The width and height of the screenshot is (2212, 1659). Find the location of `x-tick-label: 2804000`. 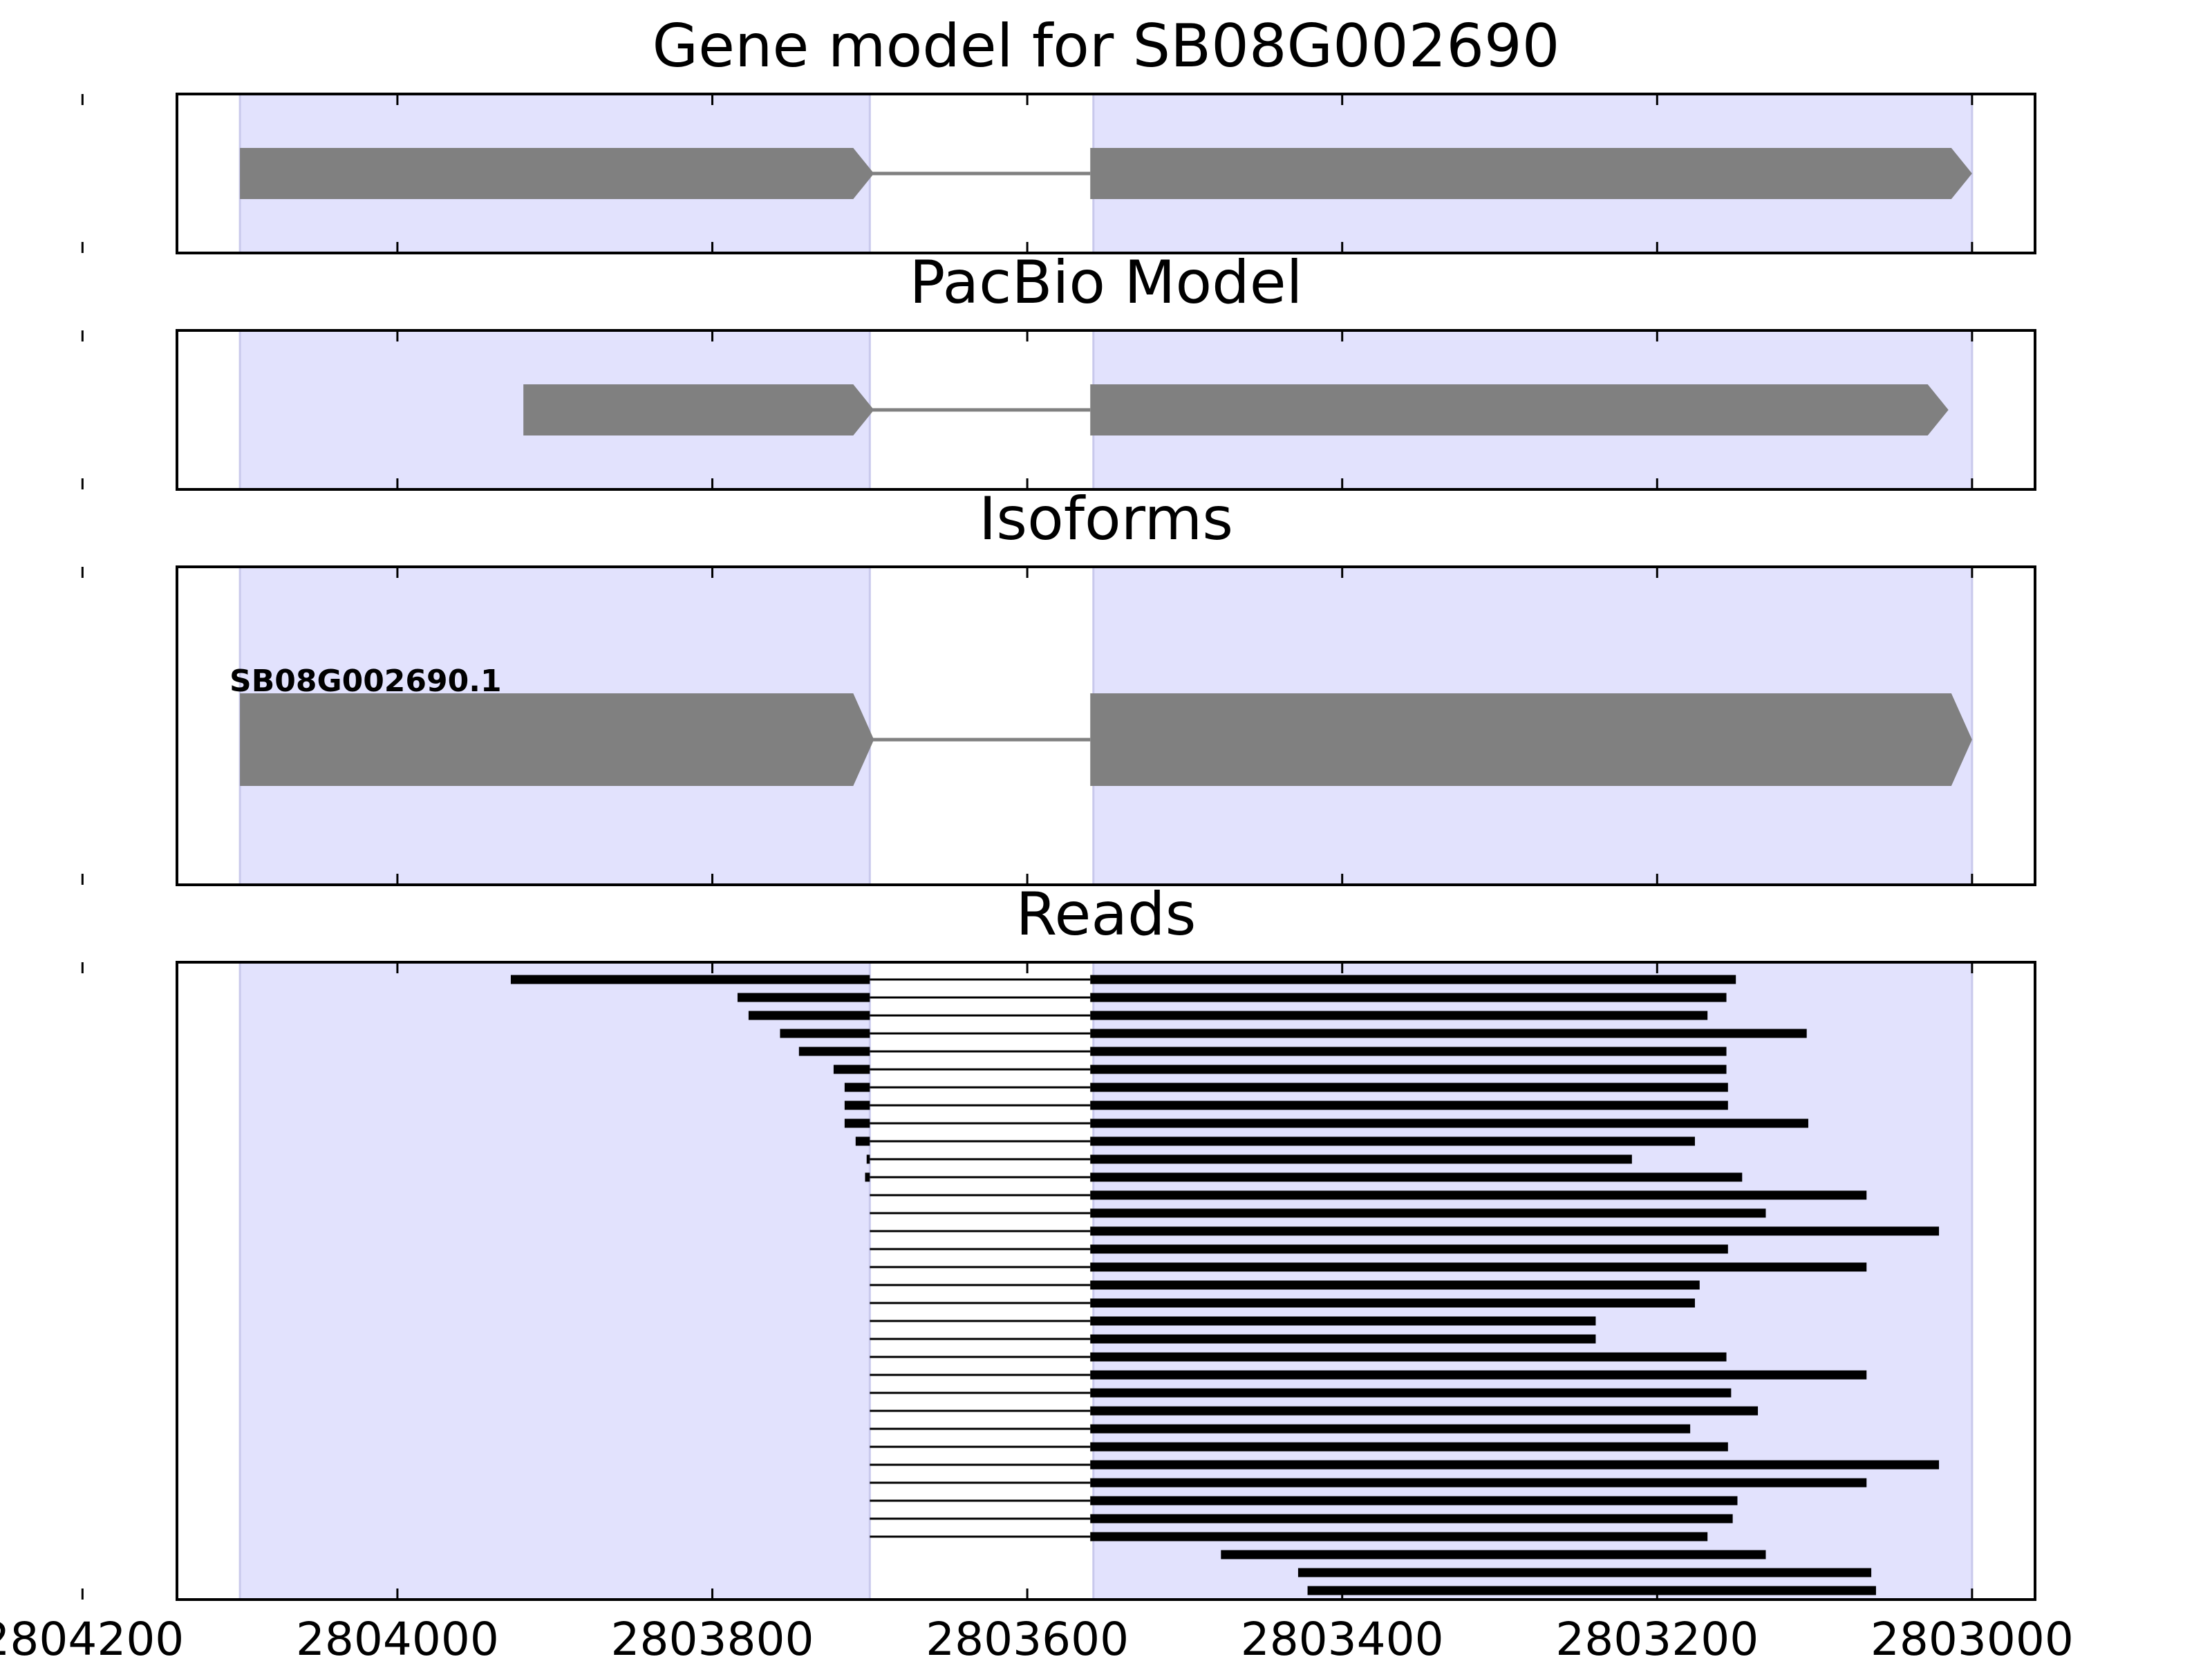

x-tick-label: 2804000 is located at coordinates (398, 1636).